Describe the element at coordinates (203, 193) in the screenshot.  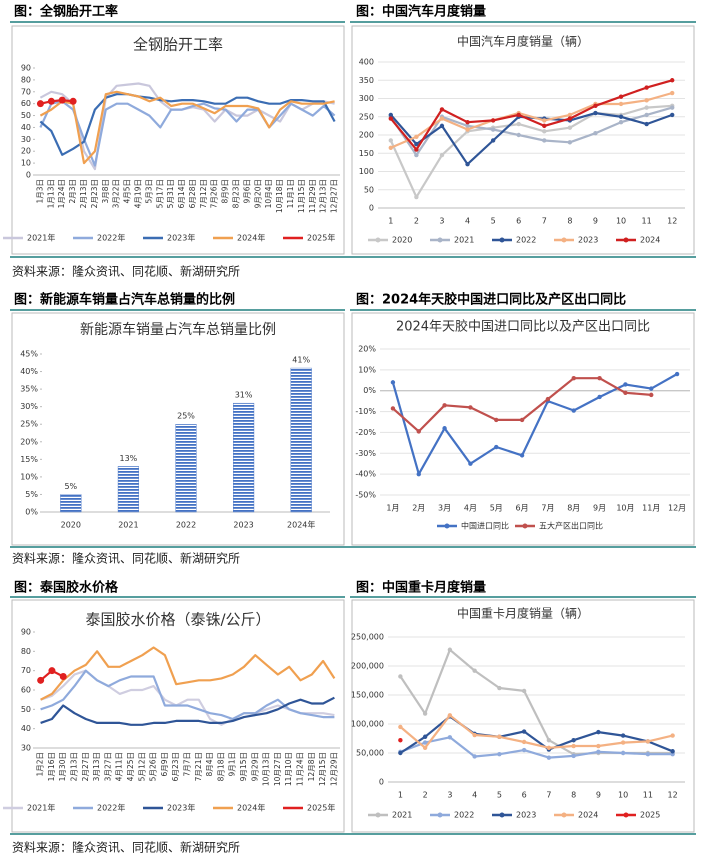
I see `x-tick-label: 7月12日` at that location.